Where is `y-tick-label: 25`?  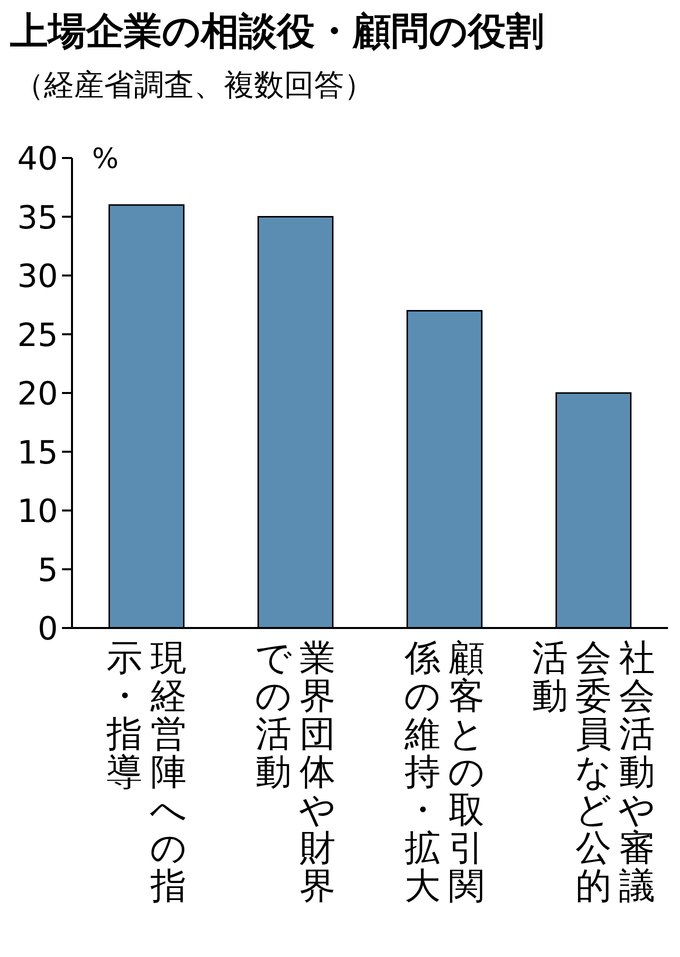 y-tick-label: 25 is located at coordinates (37, 335).